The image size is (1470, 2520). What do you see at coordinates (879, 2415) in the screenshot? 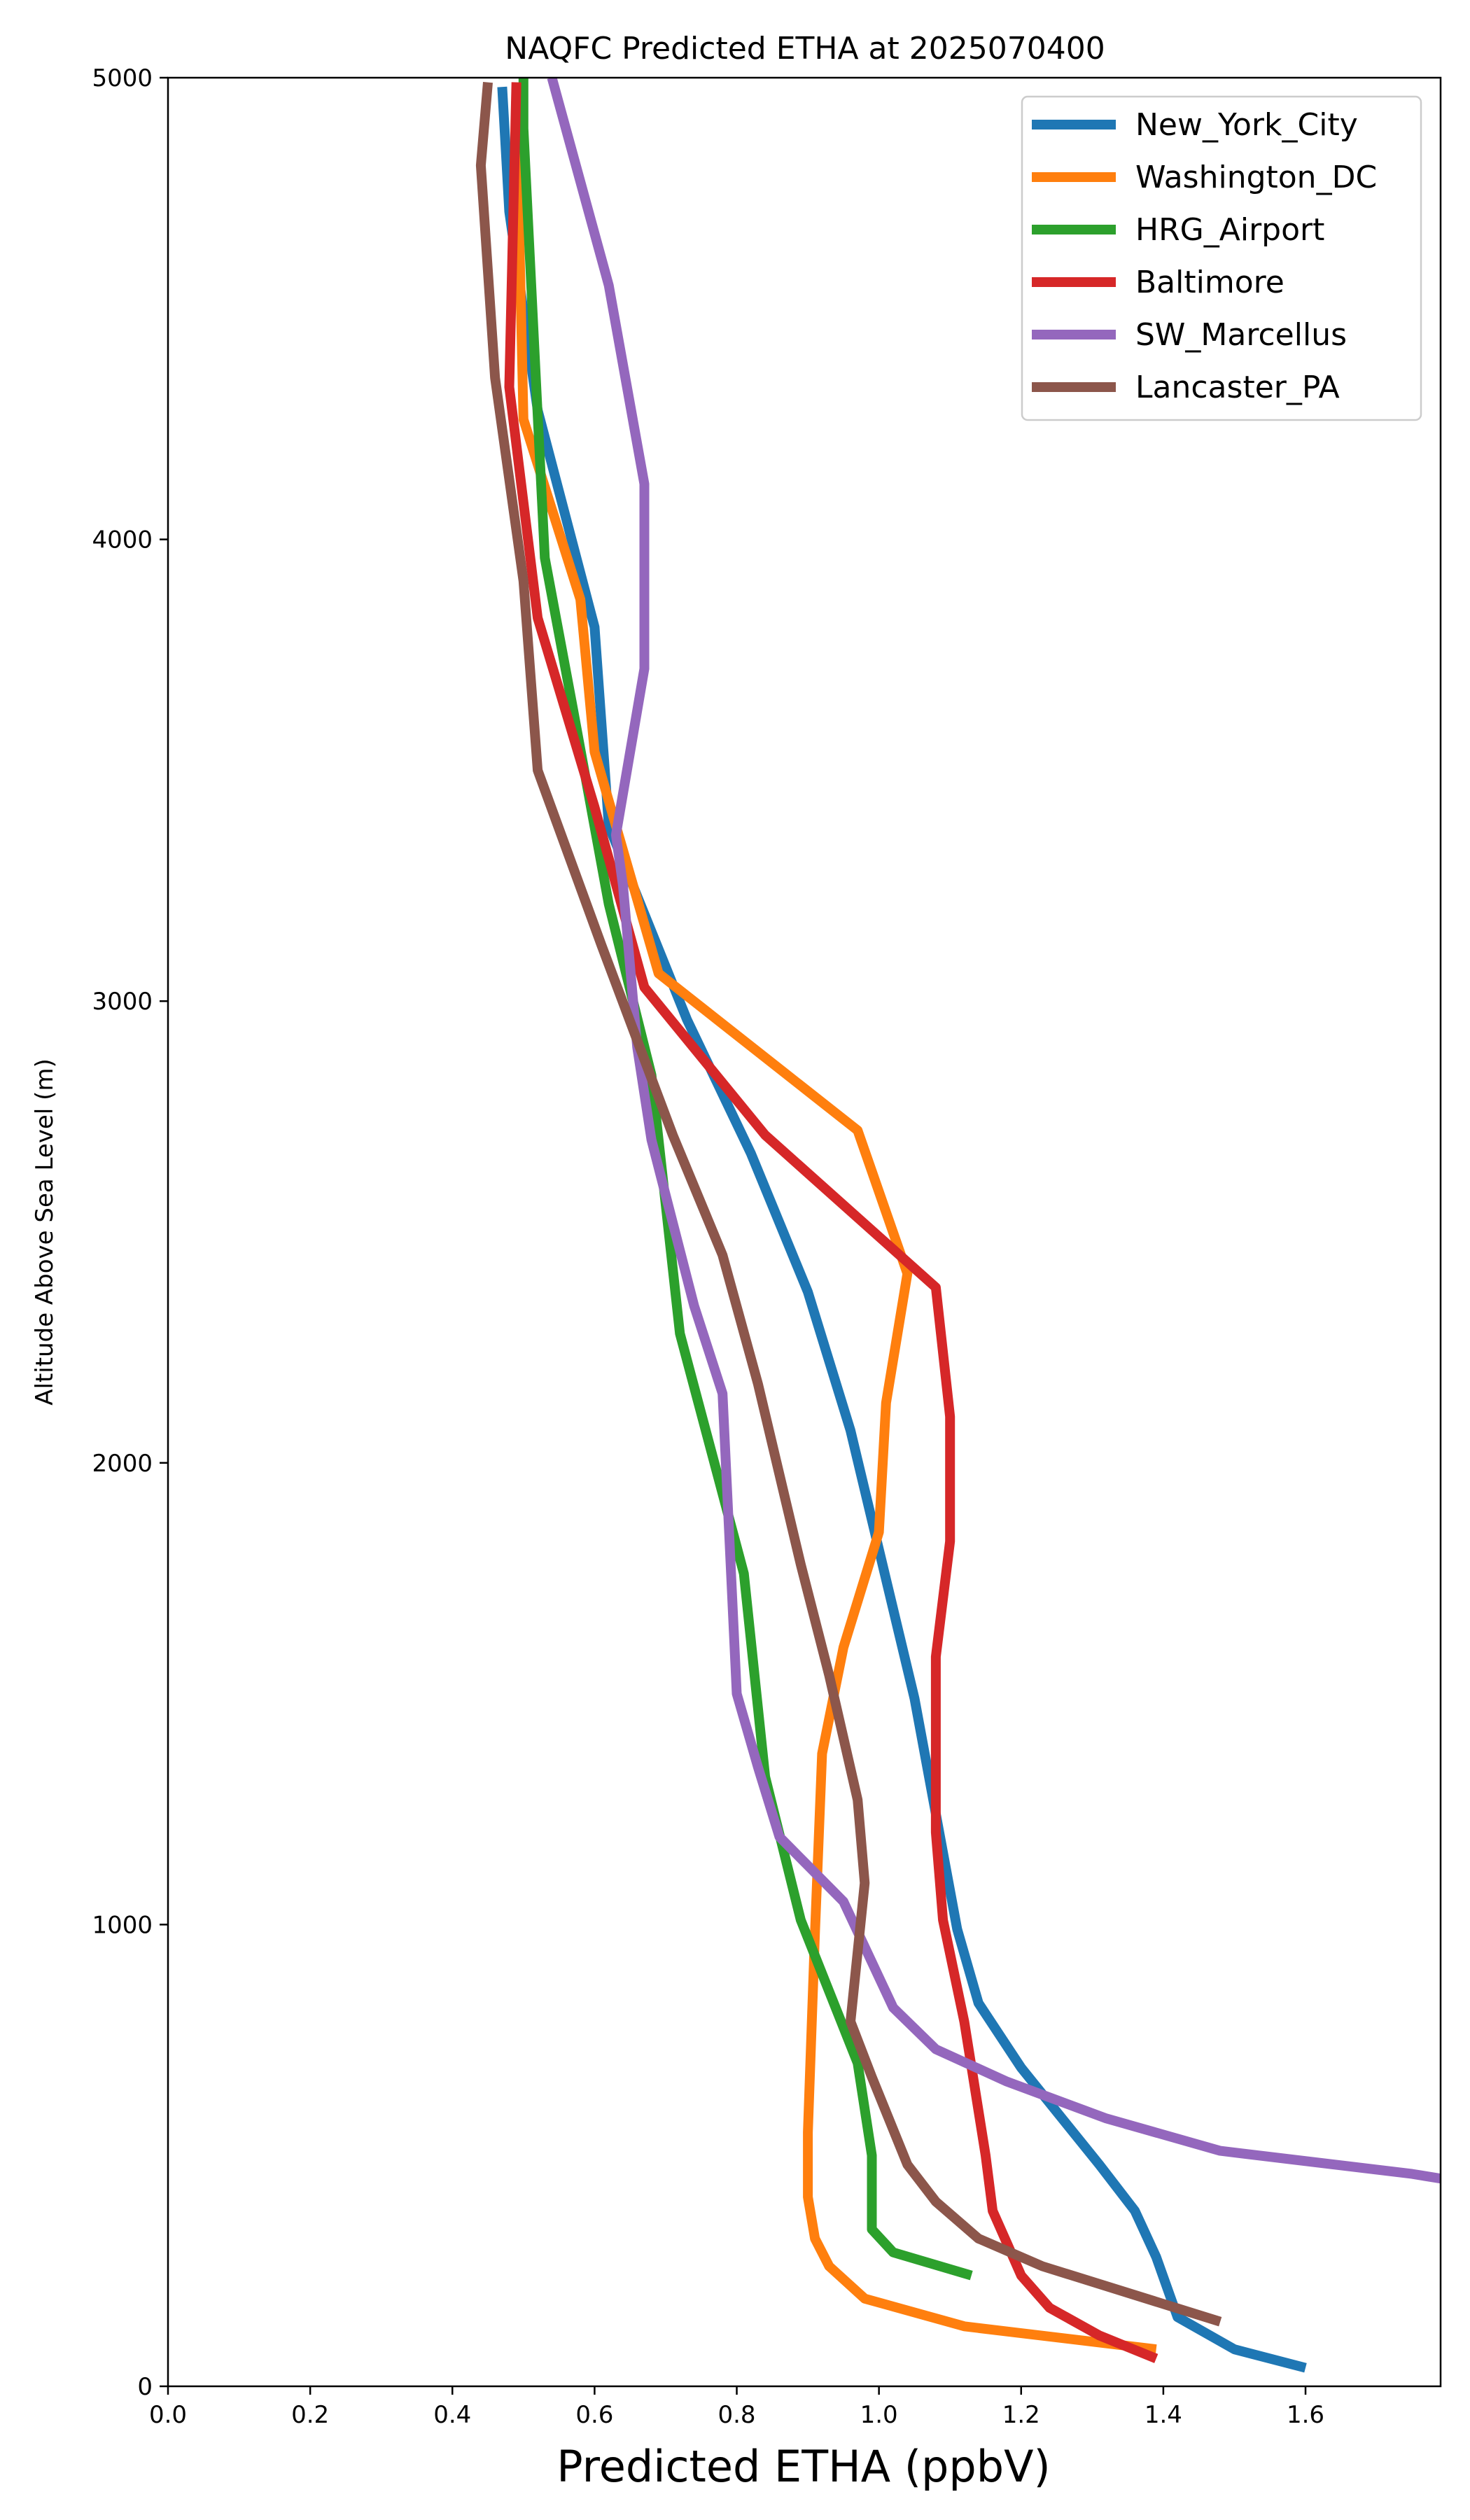
I see `x-tick-label: 1.0` at bounding box center [879, 2415].